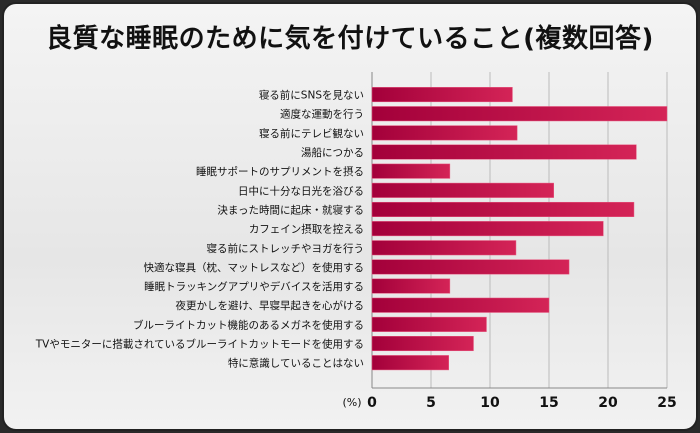 This screenshot has height=433, width=700. I want to click on category-label: 快適な寝具（枕、マットレスなど）を使用する, so click(254, 267).